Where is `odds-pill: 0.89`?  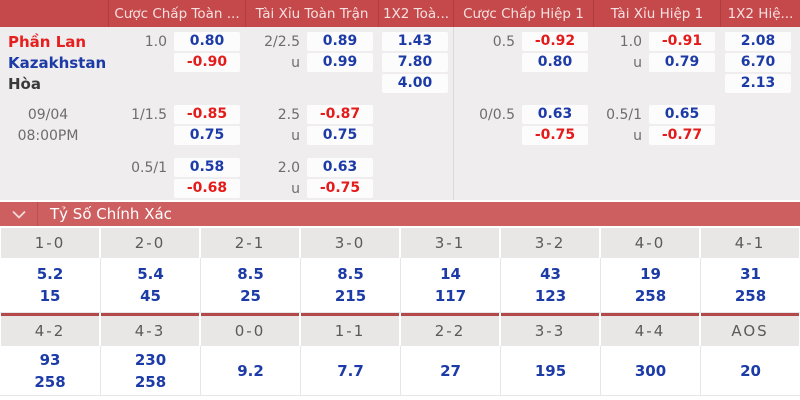
odds-pill: 0.89 is located at coordinates (340, 41).